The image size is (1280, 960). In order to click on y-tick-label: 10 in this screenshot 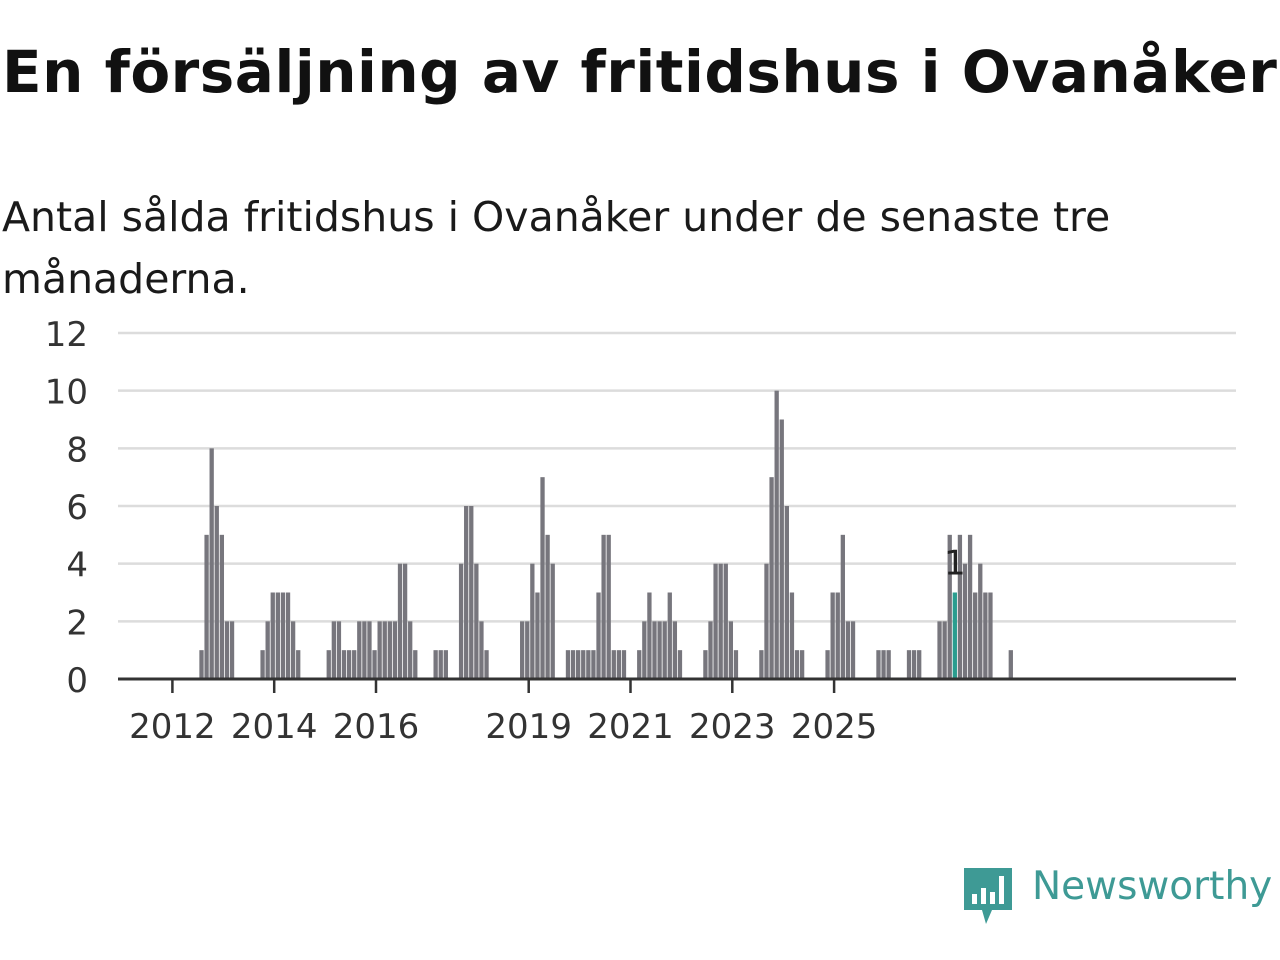, I will do `click(66, 393)`.